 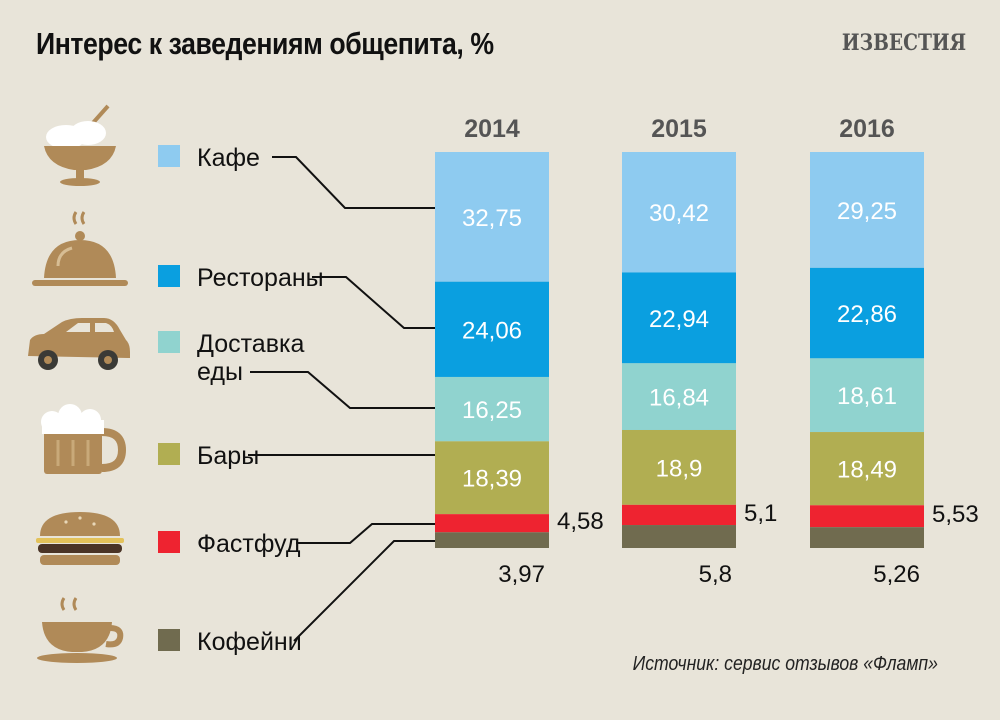 I want to click on data-label: 18,39, so click(x=492, y=479).